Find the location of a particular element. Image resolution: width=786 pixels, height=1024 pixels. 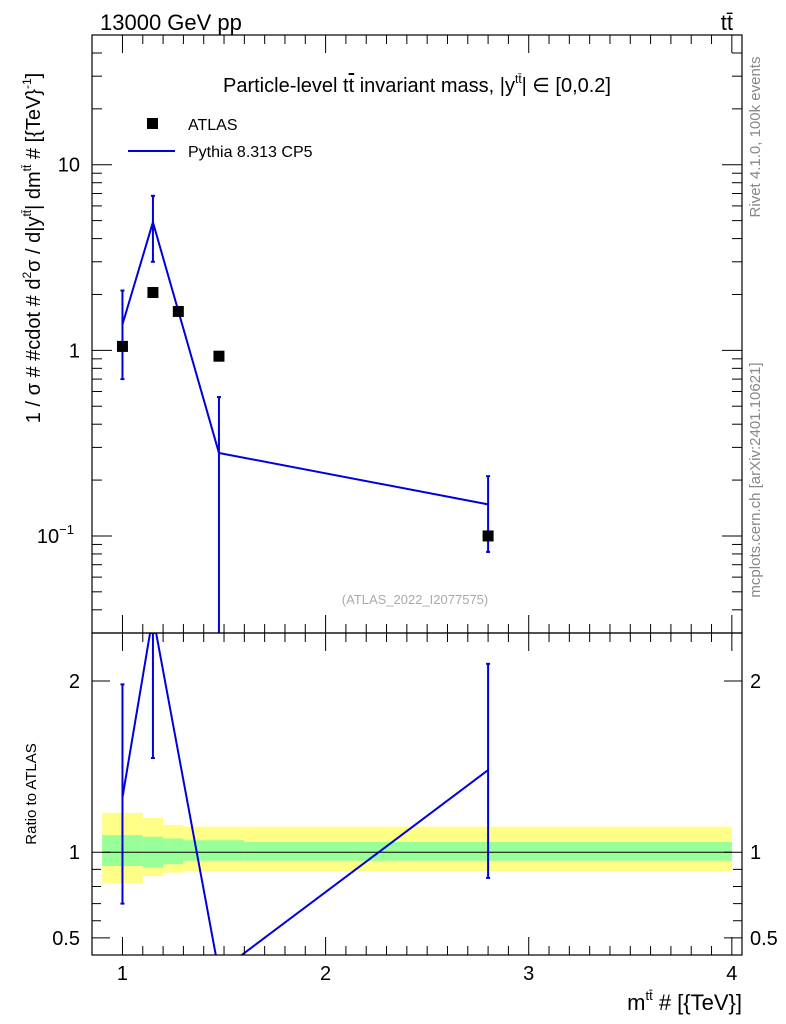

ratio-y-tick-label-right: 1 is located at coordinates (755, 853).